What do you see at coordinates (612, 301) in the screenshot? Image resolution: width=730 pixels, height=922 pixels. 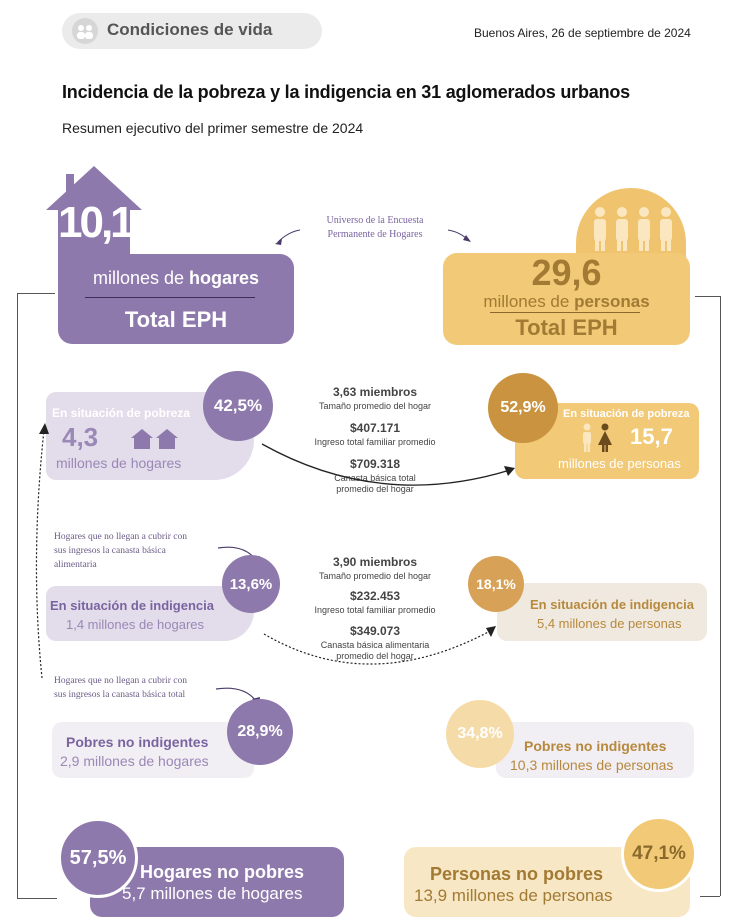 I see `people-total-unit-bold: personas` at bounding box center [612, 301].